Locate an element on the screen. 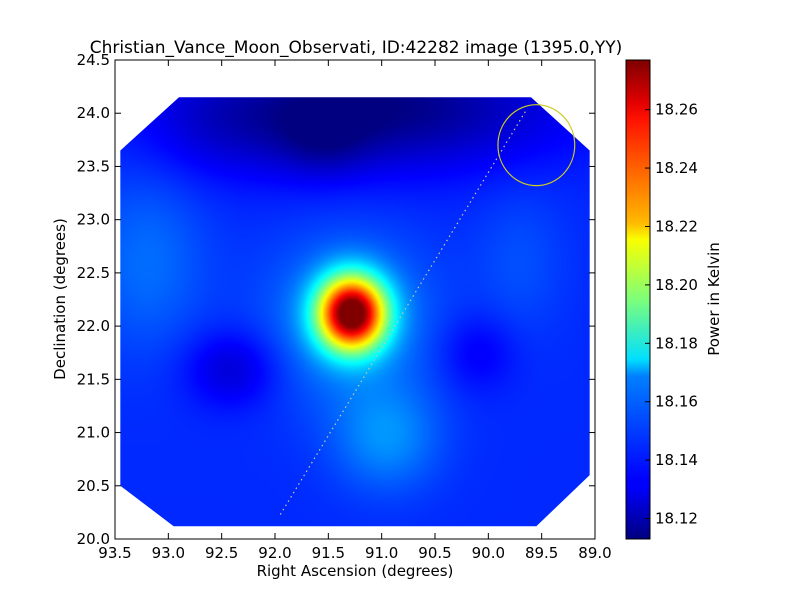 The height and width of the screenshot is (600, 800). y-tick-label: 20.0 is located at coordinates (93, 539).